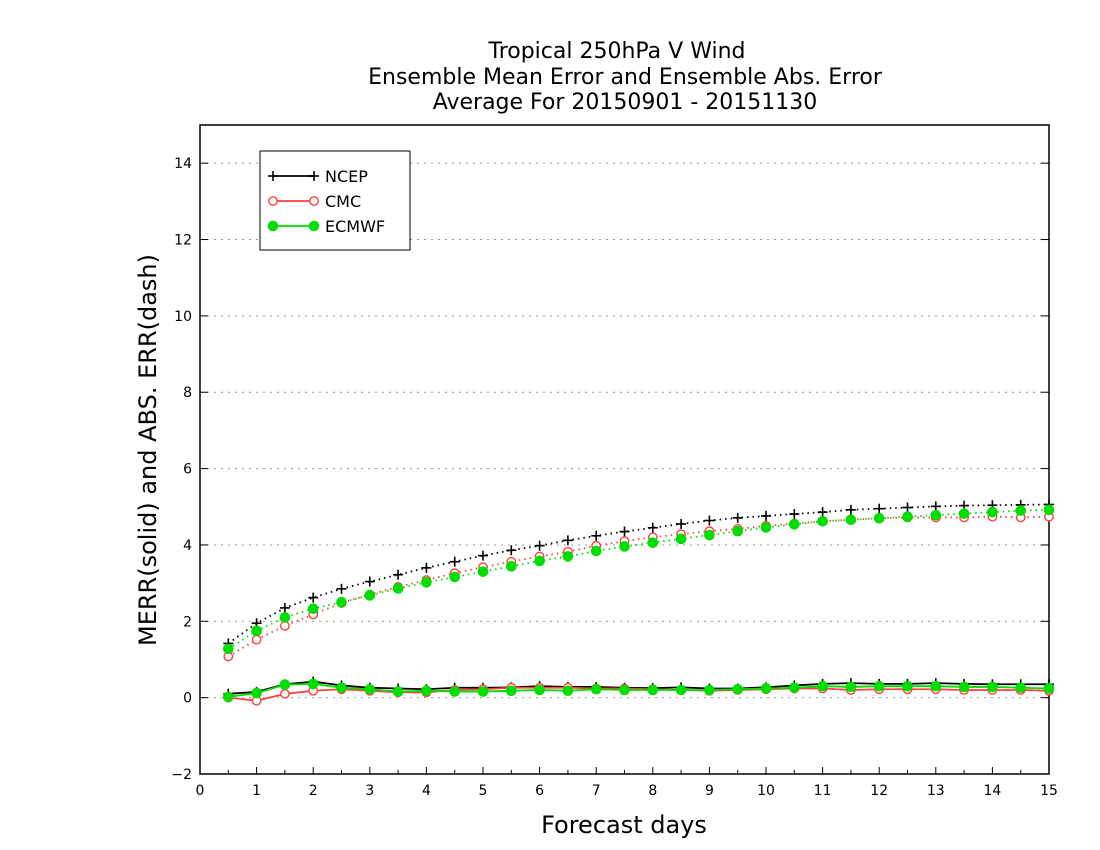  I want to click on chart-subtitle-2: Average For 20150901 - 20151130, so click(625, 102).